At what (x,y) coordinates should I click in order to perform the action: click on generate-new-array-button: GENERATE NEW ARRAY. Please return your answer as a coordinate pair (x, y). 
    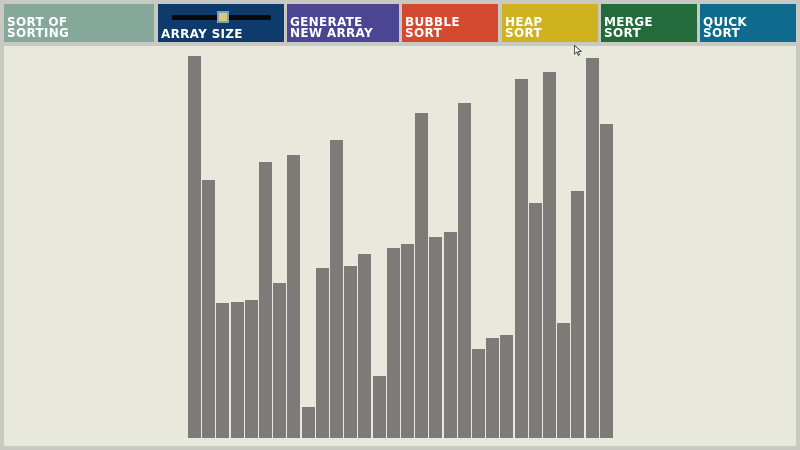
    Looking at the image, I should click on (343, 23).